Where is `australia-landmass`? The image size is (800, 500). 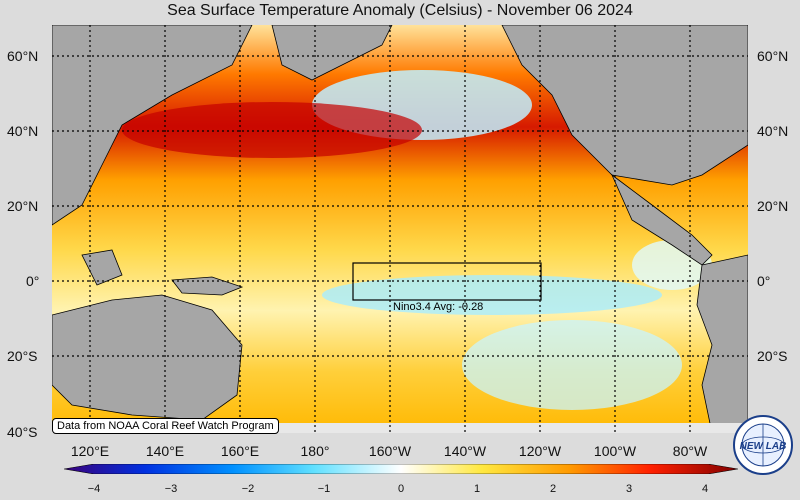 australia-landmass is located at coordinates (147, 357).